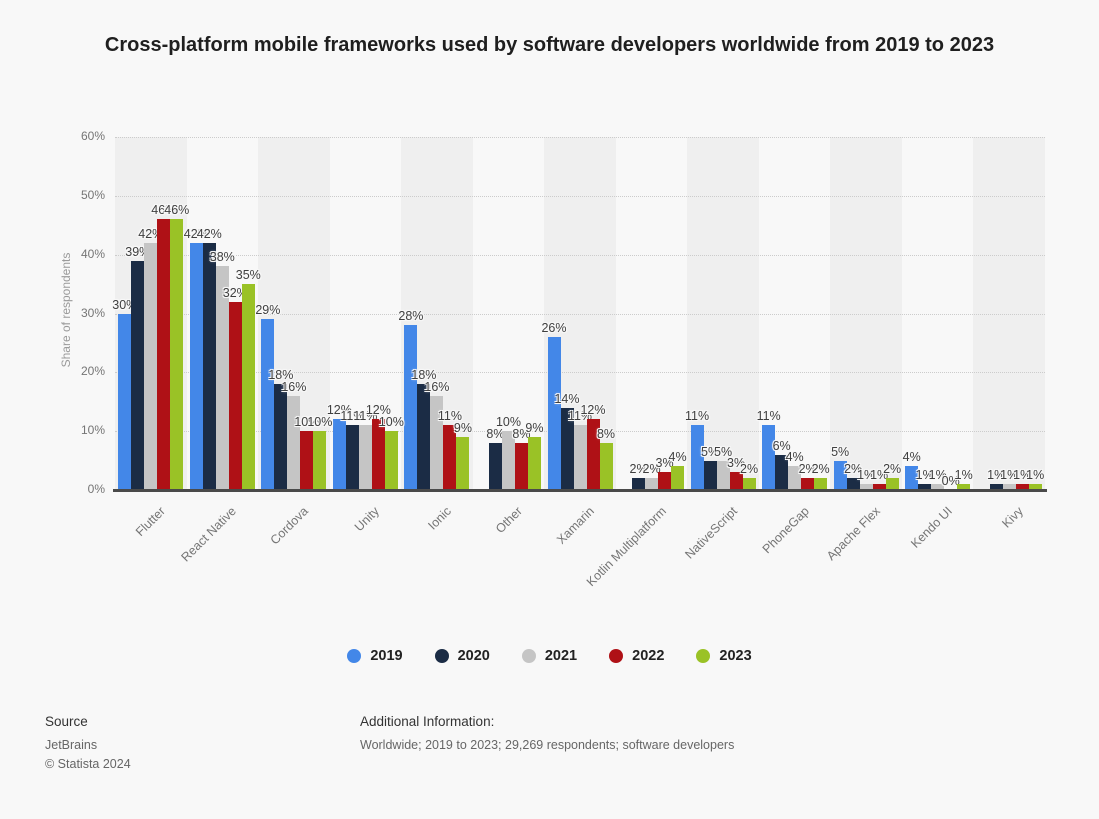 The image size is (1099, 819). I want to click on value-label-2021-unity: 11%, so click(365, 416).